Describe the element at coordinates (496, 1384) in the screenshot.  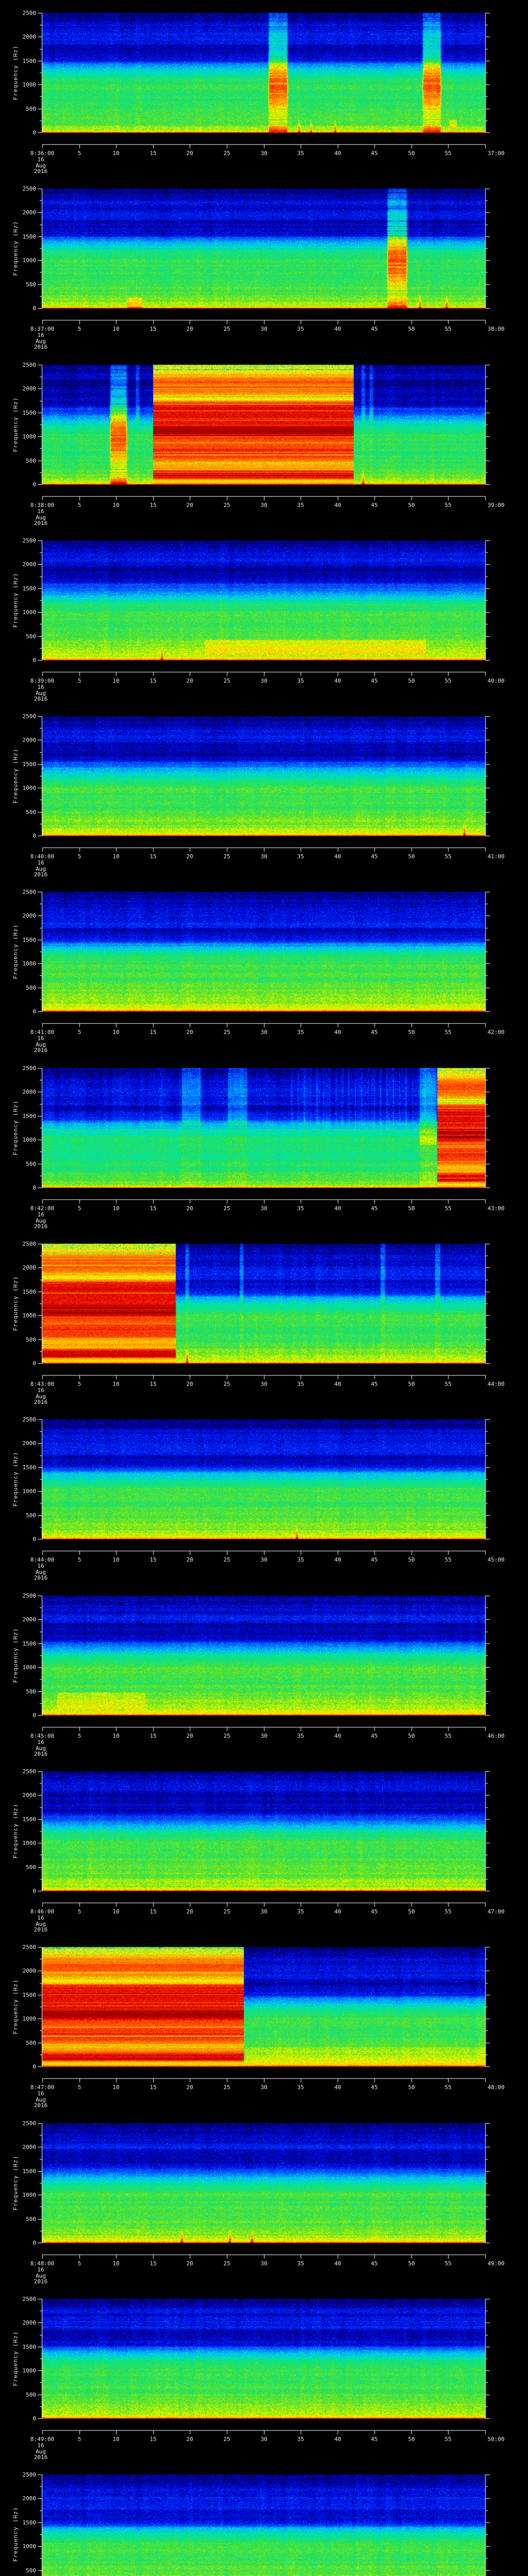
I see `x-axis-end-time: 44:00` at that location.